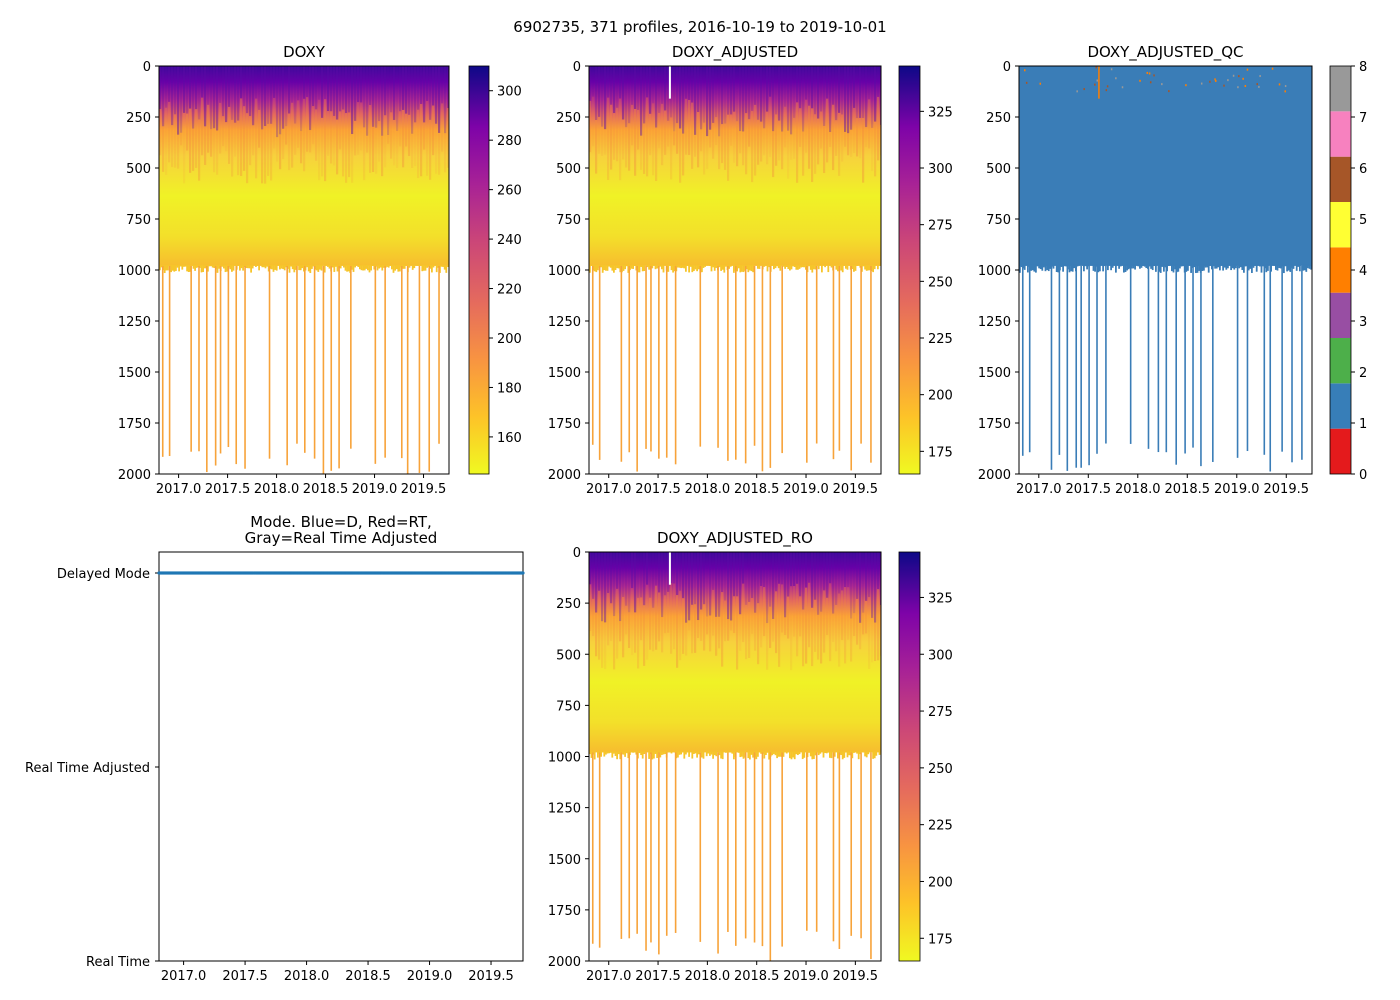 The height and width of the screenshot is (1000, 1400). Describe the element at coordinates (940, 452) in the screenshot. I see `doxy_adjusted-colorbar-tick-label: 175` at that location.